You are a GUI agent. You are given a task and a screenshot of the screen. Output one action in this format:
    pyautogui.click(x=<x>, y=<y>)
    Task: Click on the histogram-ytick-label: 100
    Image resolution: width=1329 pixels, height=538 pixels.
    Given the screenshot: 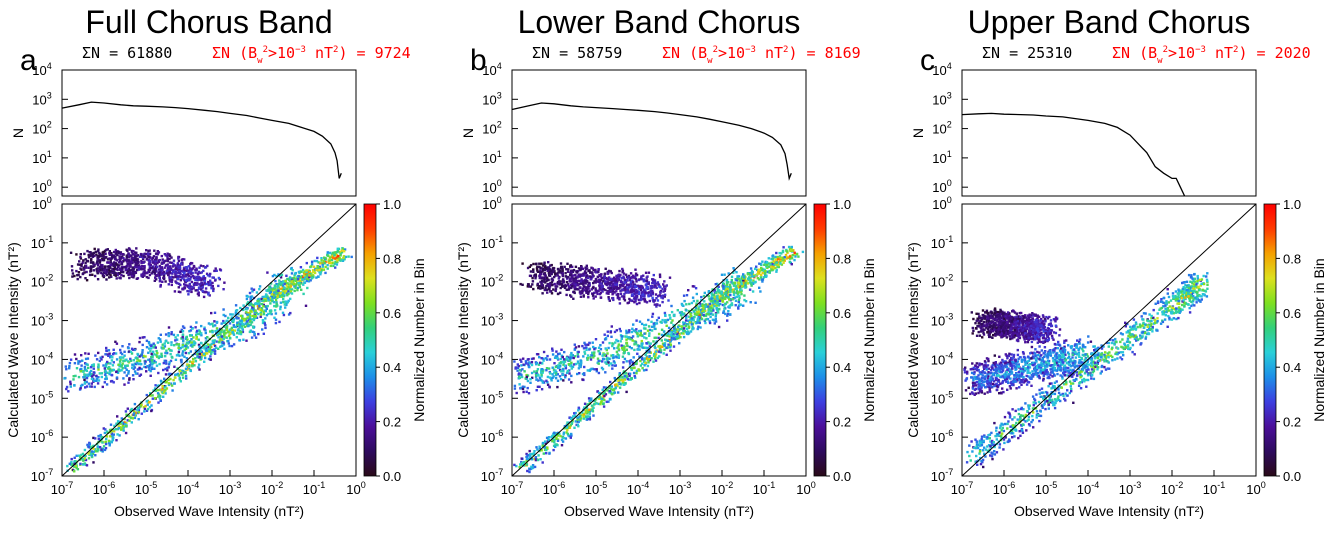 What is the action you would take?
    pyautogui.click(x=491, y=186)
    